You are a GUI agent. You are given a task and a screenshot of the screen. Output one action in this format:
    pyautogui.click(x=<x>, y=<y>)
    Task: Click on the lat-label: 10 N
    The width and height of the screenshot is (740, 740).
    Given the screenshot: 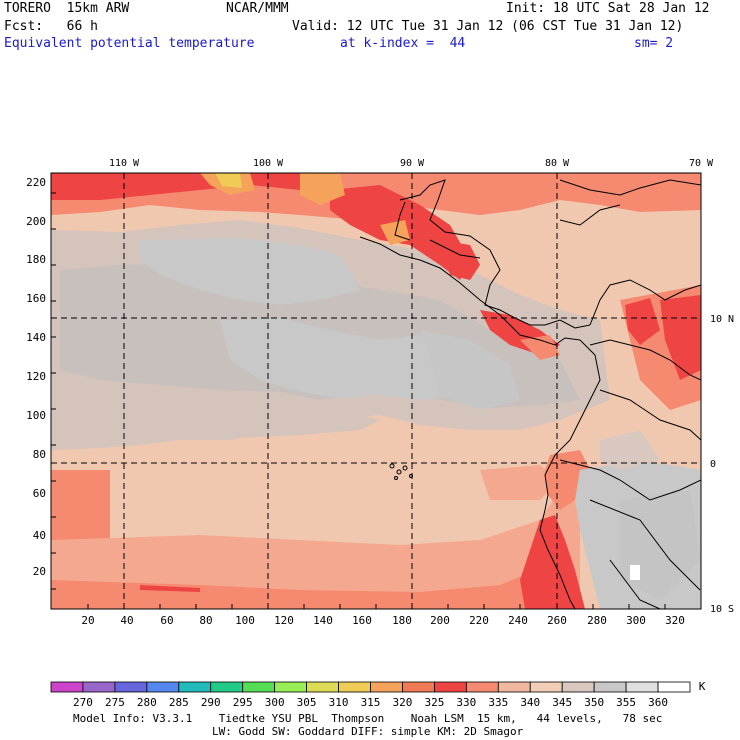 What is the action you would take?
    pyautogui.click(x=722, y=319)
    